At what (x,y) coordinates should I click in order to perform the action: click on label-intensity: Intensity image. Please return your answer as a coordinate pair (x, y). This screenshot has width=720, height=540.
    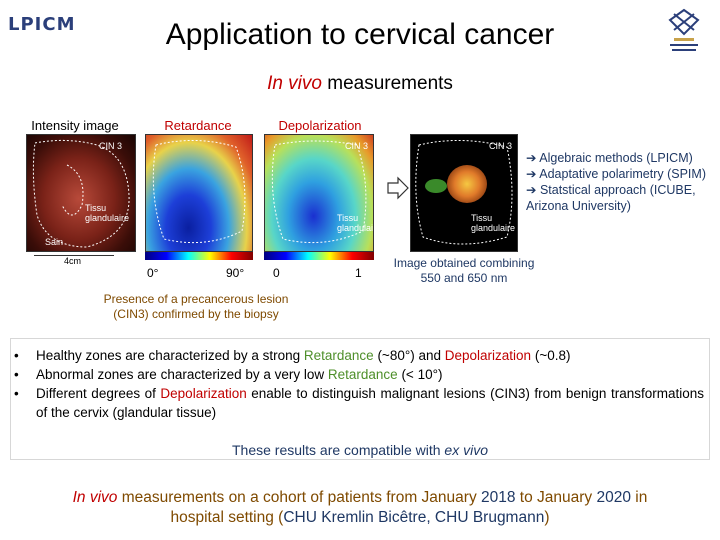
    Looking at the image, I should click on (75, 125).